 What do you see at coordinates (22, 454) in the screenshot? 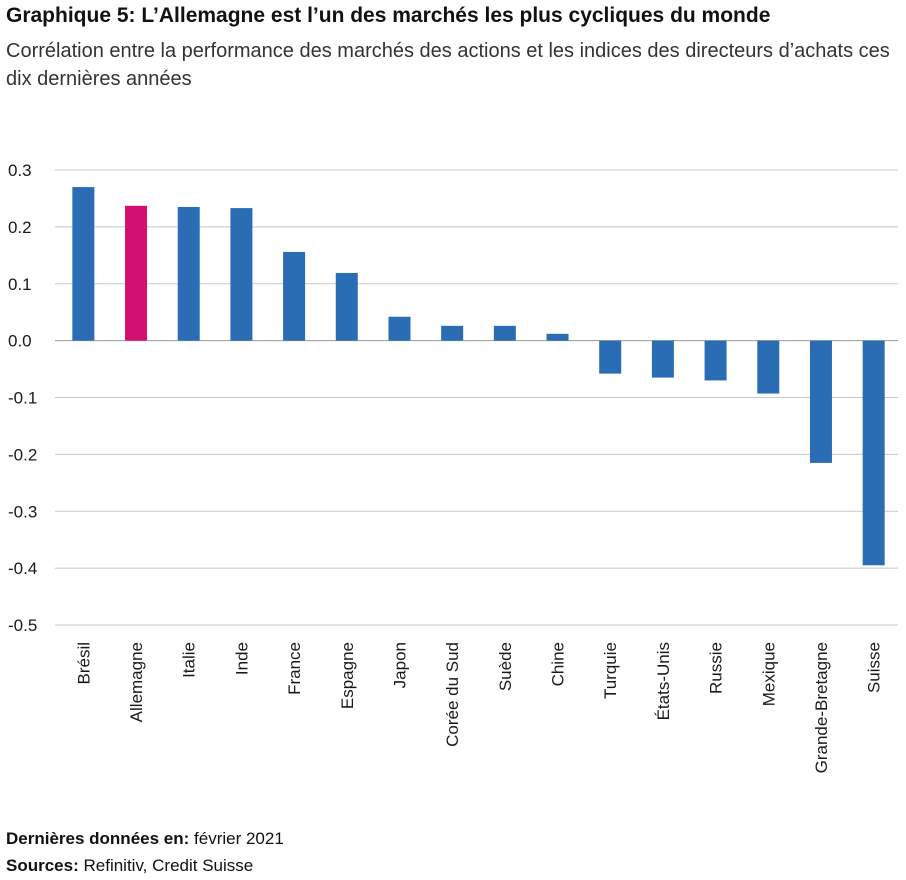
I see `y-tick-label: -0.2` at bounding box center [22, 454].